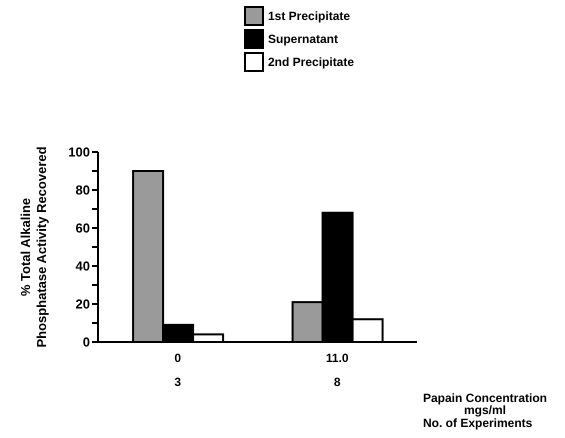 The height and width of the screenshot is (438, 565). Describe the element at coordinates (311, 62) in the screenshot. I see `legend-label: 2nd Precipitate` at that location.